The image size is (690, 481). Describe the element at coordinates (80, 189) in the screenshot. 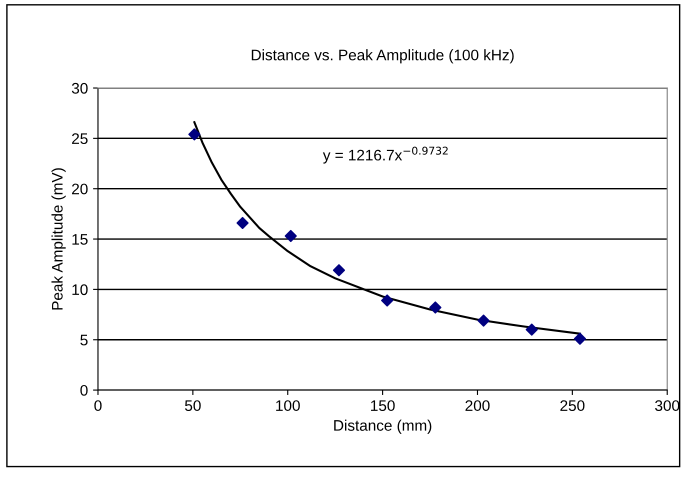

I see `y-tick-label: 20` at that location.